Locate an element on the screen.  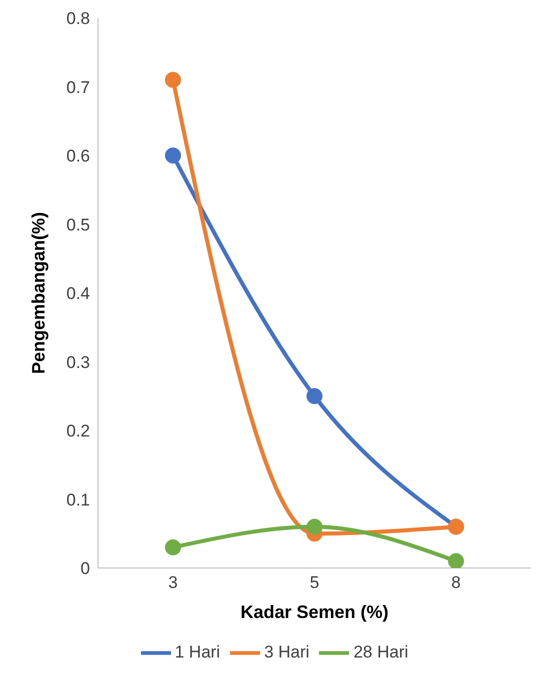
legend-label: 28 Hari is located at coordinates (380, 652).